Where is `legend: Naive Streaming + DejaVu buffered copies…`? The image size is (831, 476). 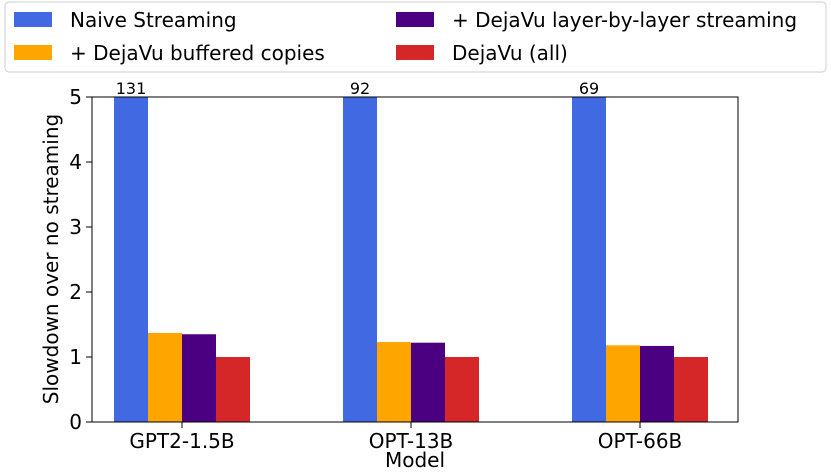
legend: Naive Streaming + DejaVu buffered copies… is located at coordinates (415, 37).